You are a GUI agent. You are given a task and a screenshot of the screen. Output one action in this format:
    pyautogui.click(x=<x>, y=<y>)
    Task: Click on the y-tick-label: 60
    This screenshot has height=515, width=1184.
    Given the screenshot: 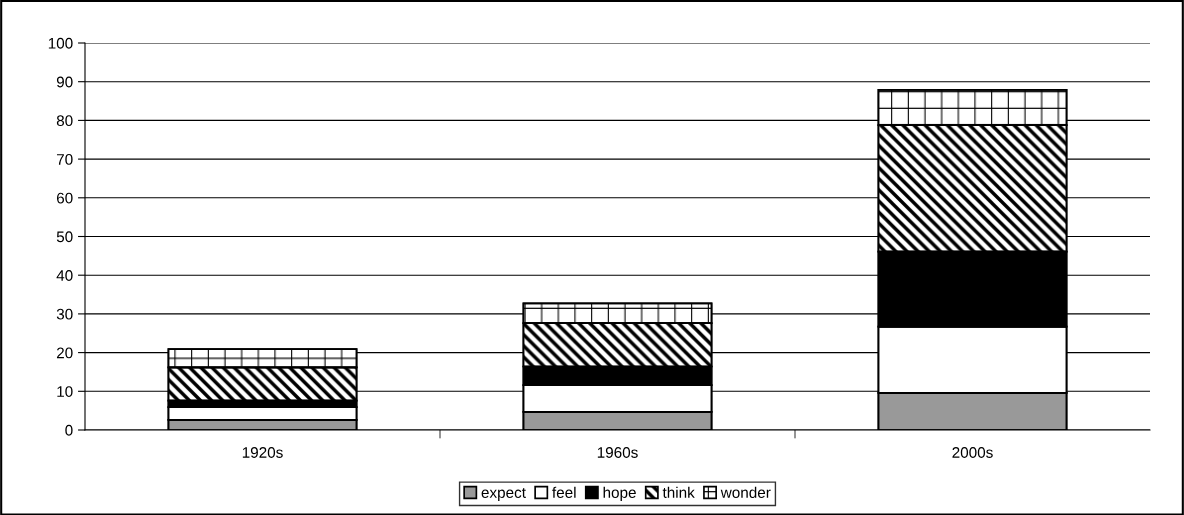 What is the action you would take?
    pyautogui.click(x=64, y=198)
    